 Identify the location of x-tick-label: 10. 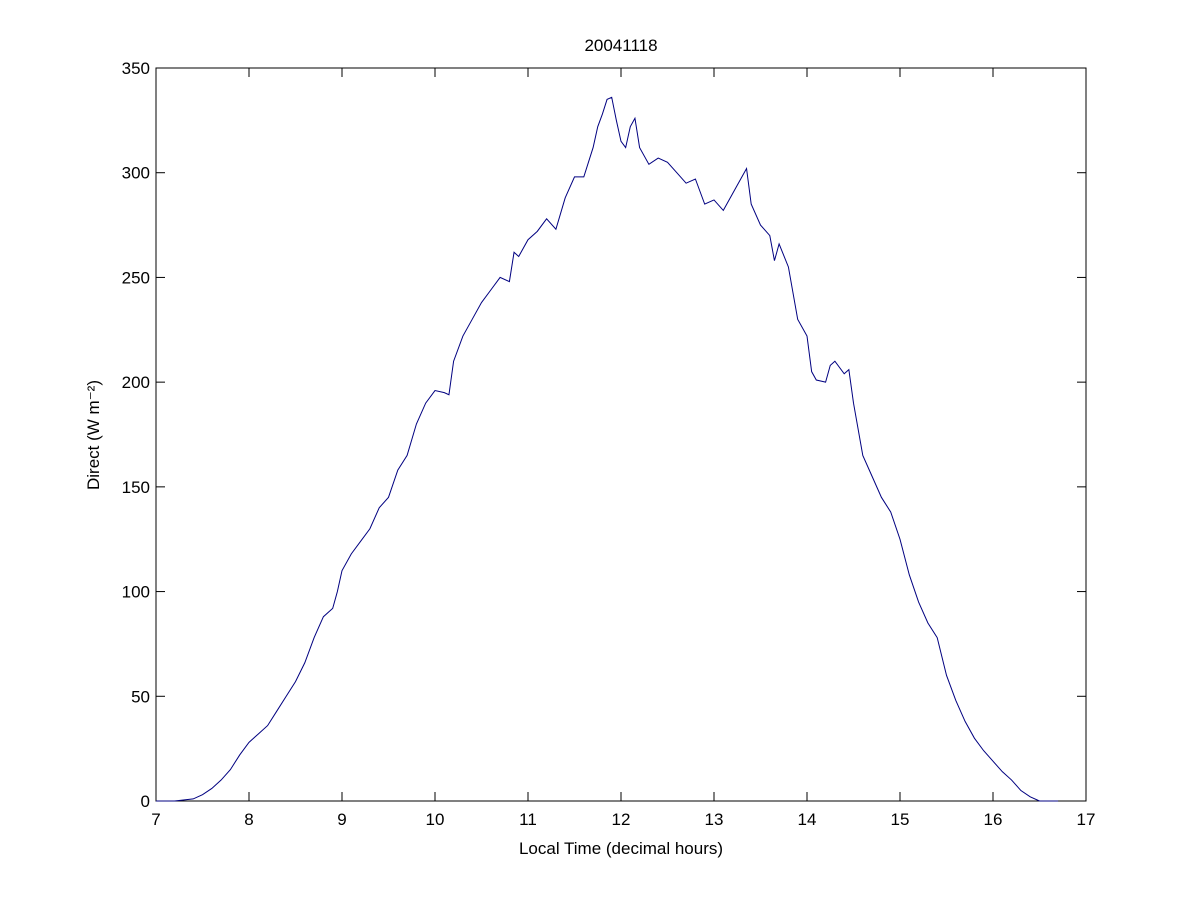
(435, 819).